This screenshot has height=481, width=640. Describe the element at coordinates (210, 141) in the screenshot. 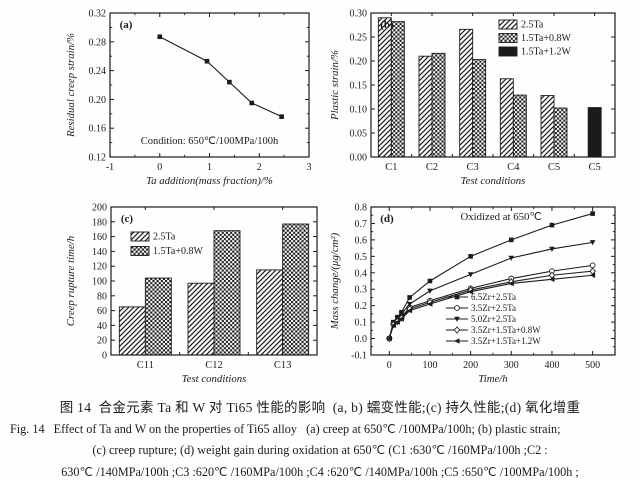

I see `svg-text: Condition: 650℃/100MPa/100h` at that location.